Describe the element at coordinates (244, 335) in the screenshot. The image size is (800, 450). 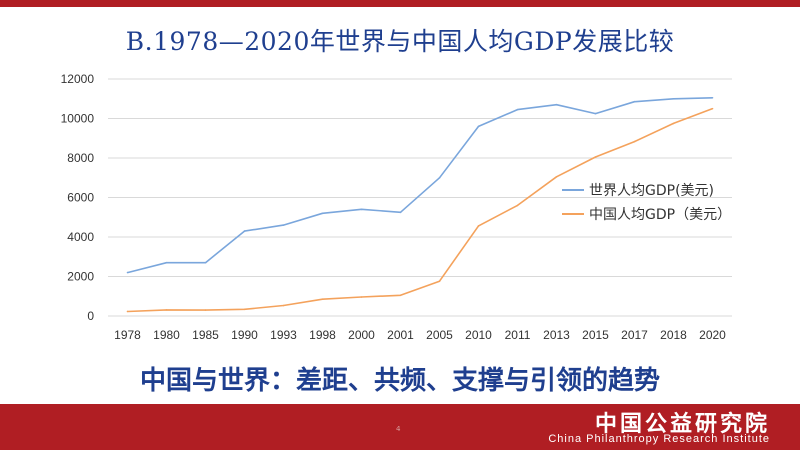
I see `x-tick-label: 1990` at that location.